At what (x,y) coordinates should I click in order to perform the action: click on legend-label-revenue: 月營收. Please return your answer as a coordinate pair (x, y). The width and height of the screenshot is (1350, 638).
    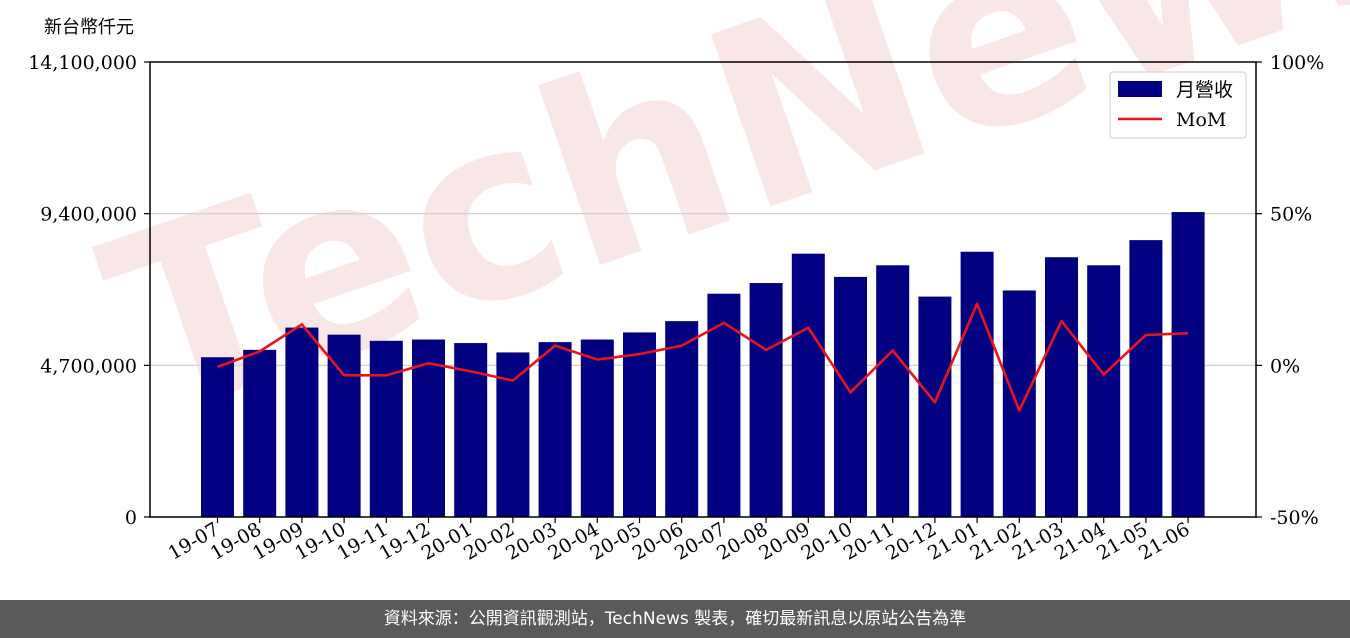
    Looking at the image, I should click on (1204, 90).